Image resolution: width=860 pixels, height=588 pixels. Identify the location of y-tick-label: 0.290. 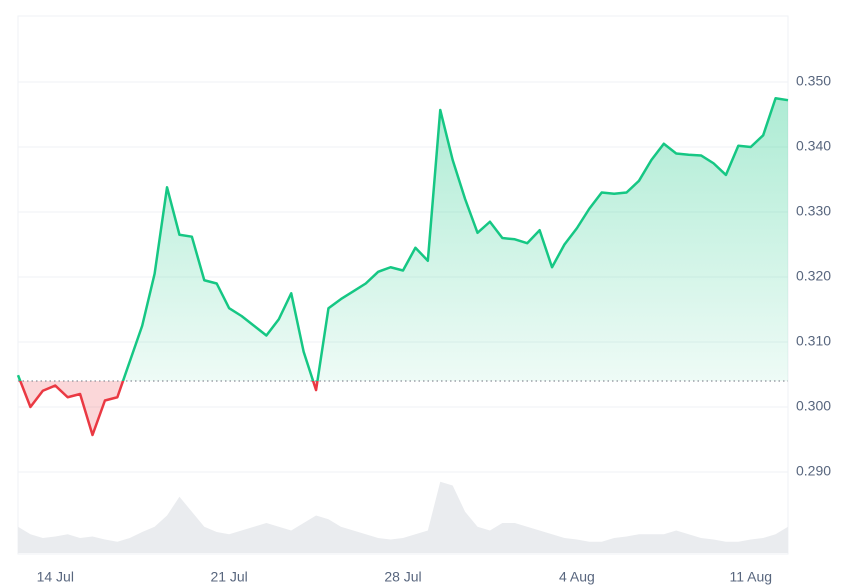
(813, 471).